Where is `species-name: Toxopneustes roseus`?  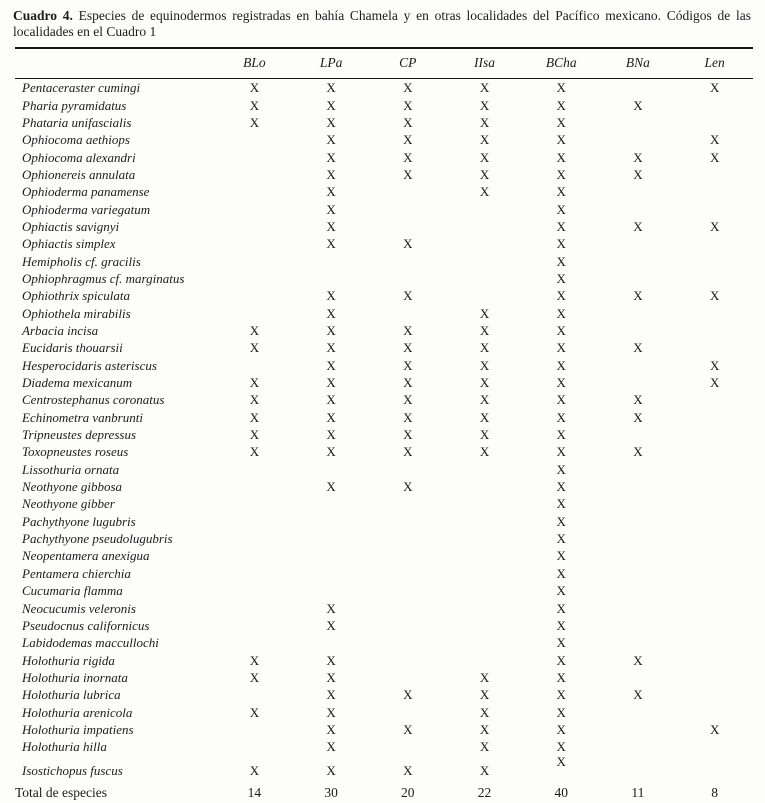
species-name: Toxopneustes roseus is located at coordinates (75, 452).